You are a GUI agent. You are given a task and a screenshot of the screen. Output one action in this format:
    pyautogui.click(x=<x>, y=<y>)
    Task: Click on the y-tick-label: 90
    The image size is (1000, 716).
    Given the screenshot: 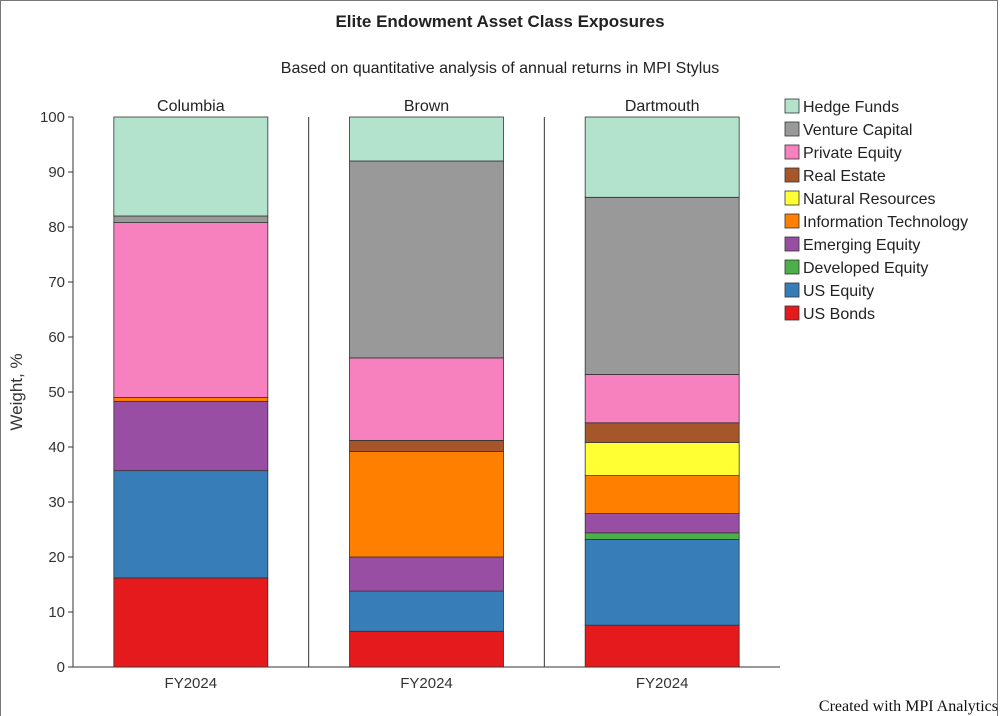 What is the action you would take?
    pyautogui.click(x=56, y=172)
    